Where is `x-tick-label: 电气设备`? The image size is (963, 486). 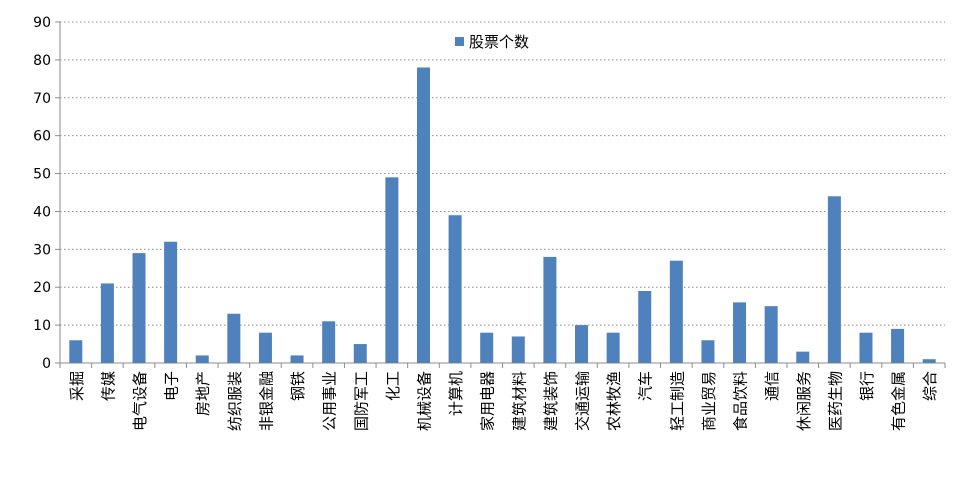
x-tick-label: 电气设备 is located at coordinates (140, 401).